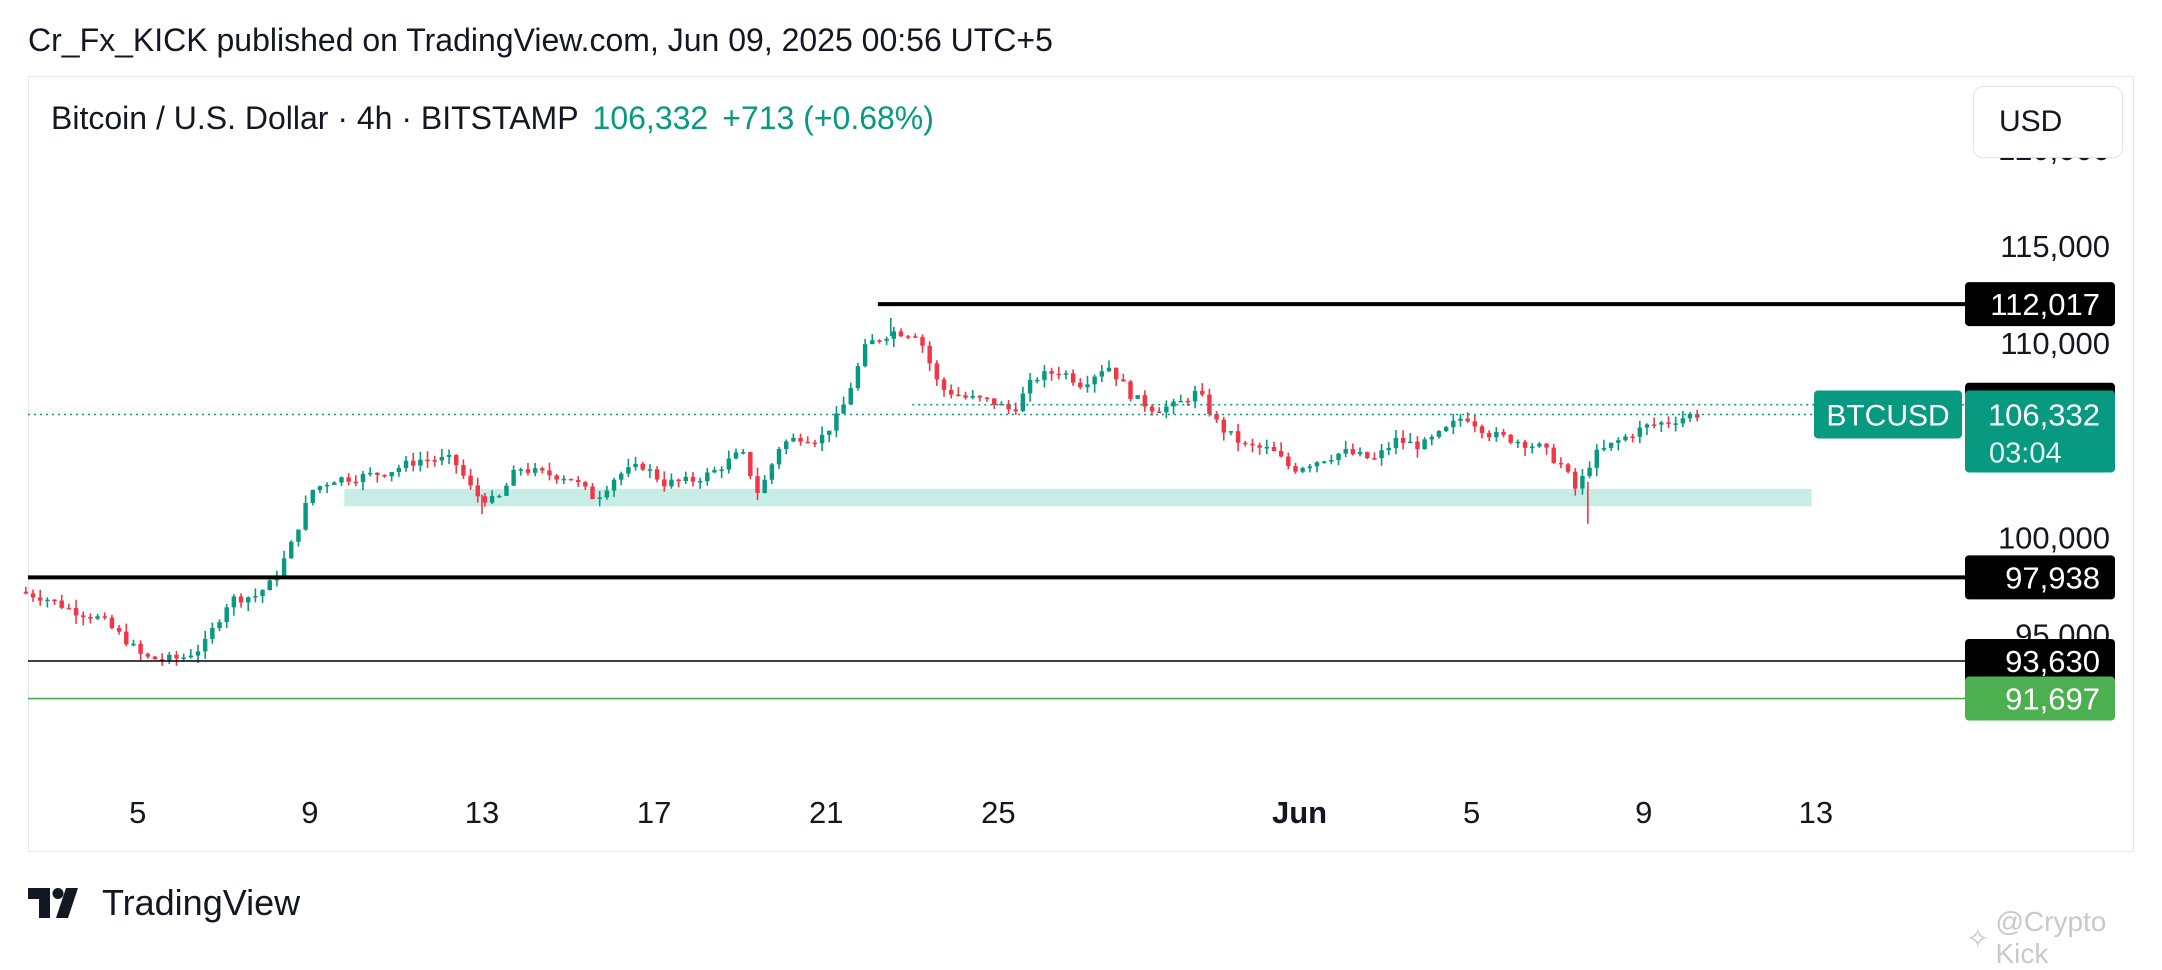 Image resolution: width=2162 pixels, height=970 pixels. What do you see at coordinates (2055, 343) in the screenshot?
I see `y-tick-label: 110,000` at bounding box center [2055, 343].